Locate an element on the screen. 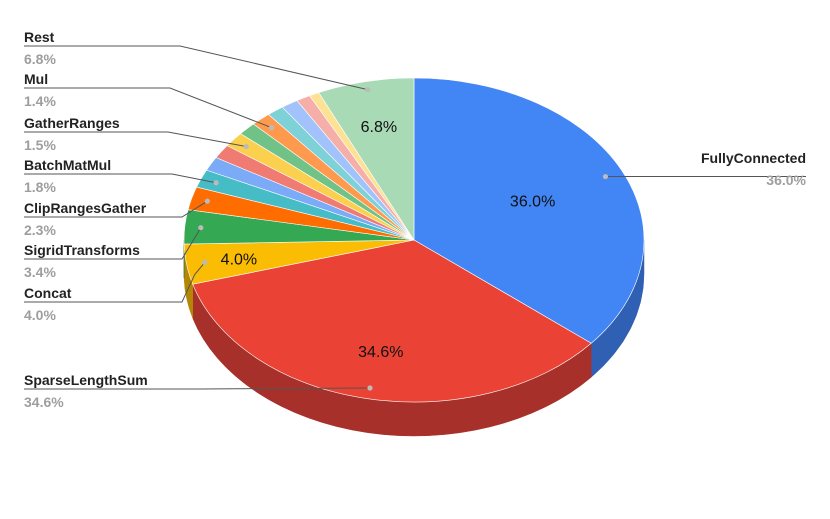 This screenshot has height=519, width=830. callout-name-batchmatmul: BatchMatMul is located at coordinates (67, 165).